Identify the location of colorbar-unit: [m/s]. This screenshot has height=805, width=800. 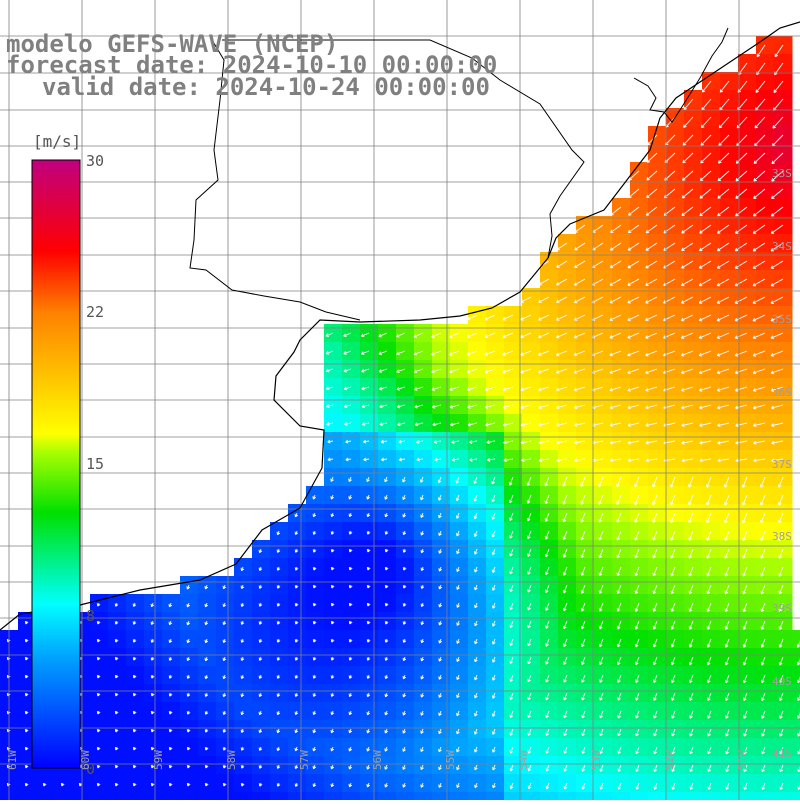
(57, 141).